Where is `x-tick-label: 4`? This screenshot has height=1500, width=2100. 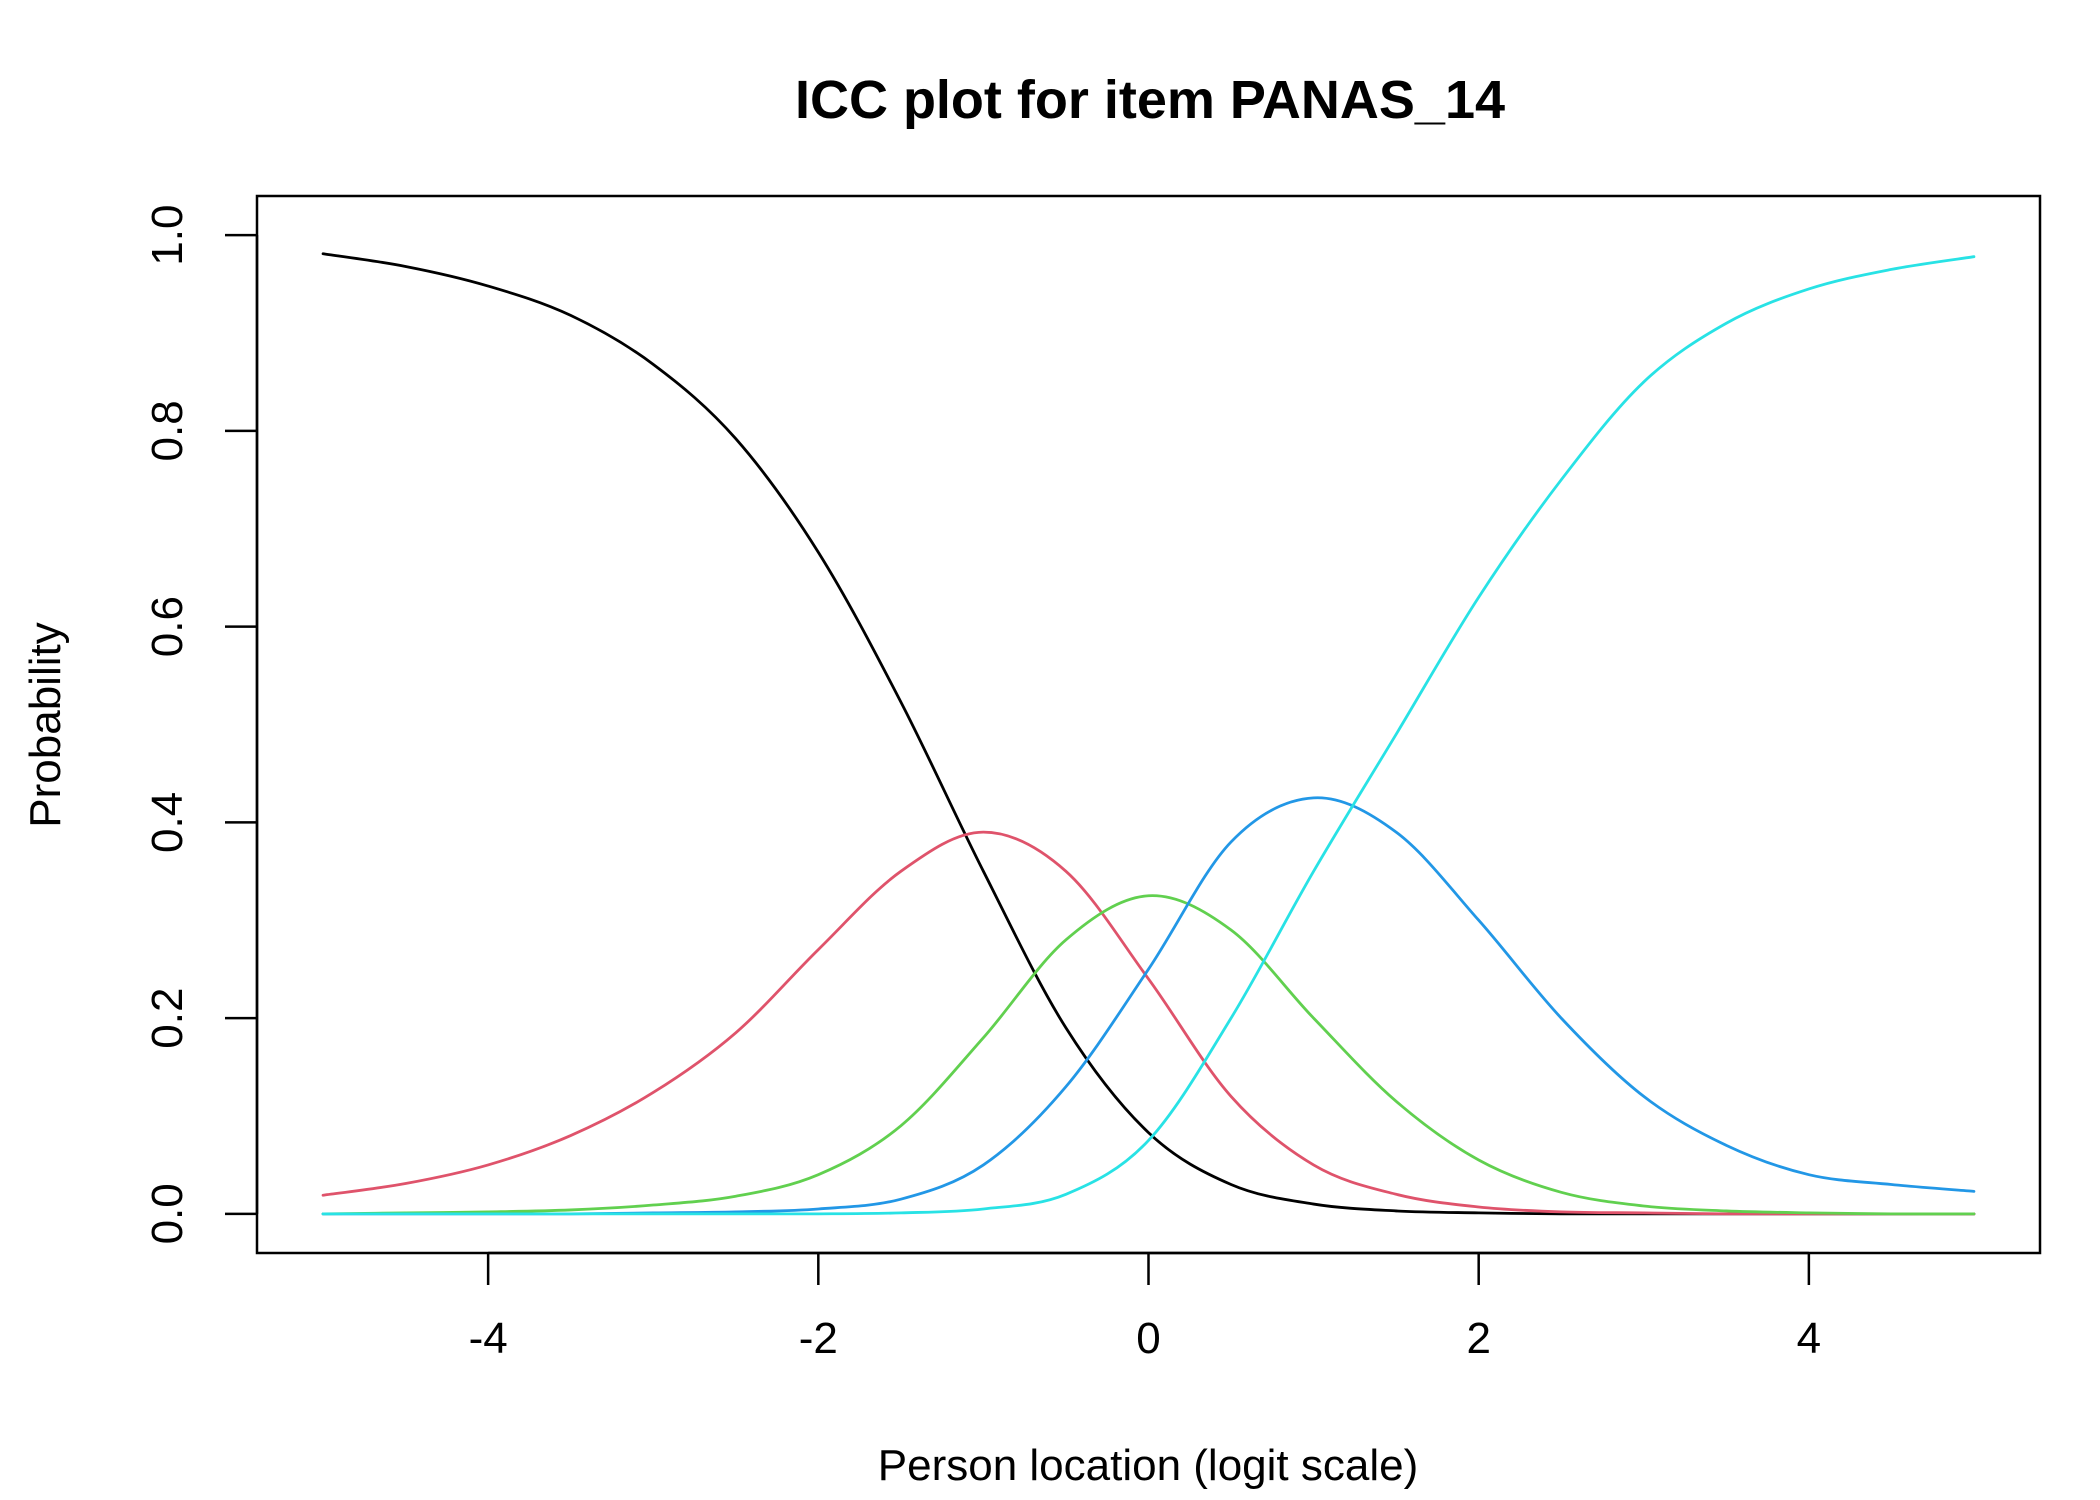 x-tick-label: 4 is located at coordinates (1809, 1338).